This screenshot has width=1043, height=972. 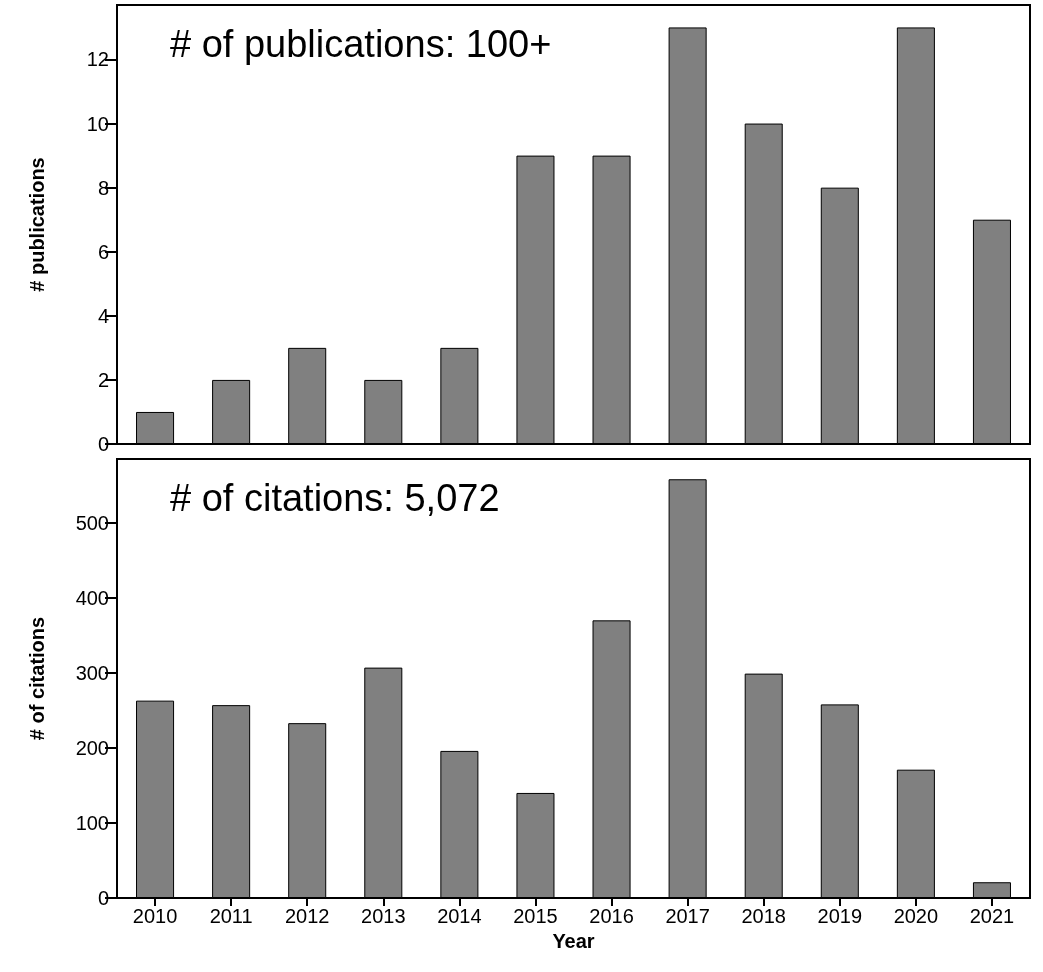 I want to click on x-tick-label: 2010, so click(x=155, y=916).